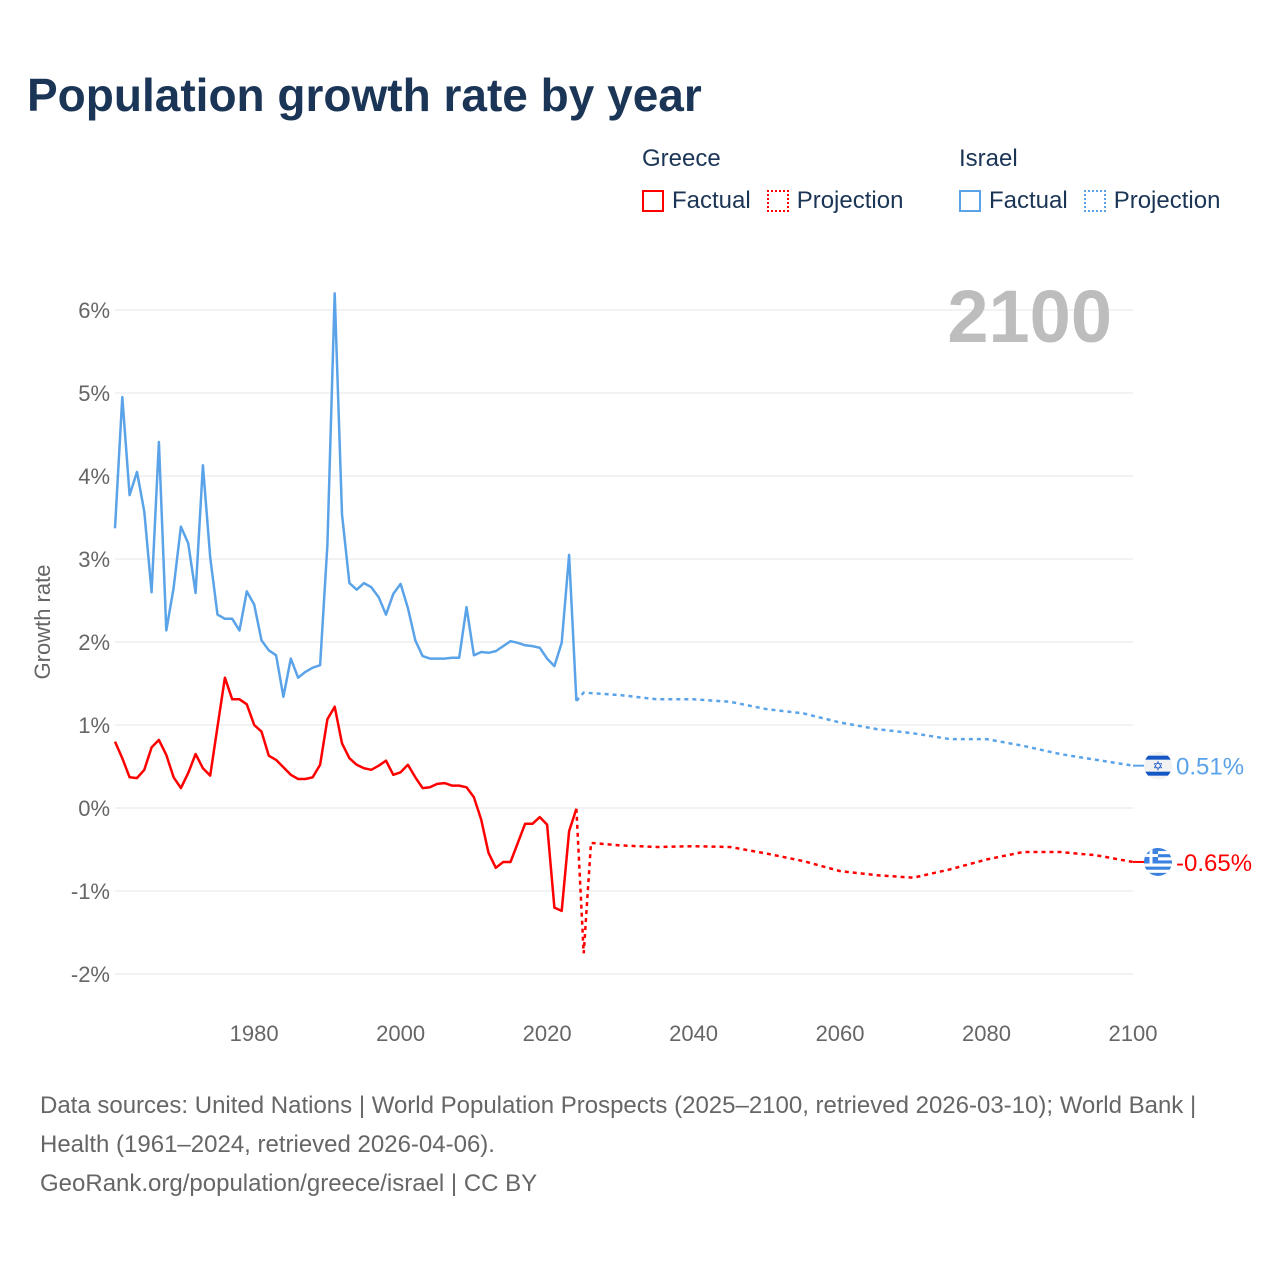  I want to click on chart-title: Population growth rate by year, so click(364, 95).